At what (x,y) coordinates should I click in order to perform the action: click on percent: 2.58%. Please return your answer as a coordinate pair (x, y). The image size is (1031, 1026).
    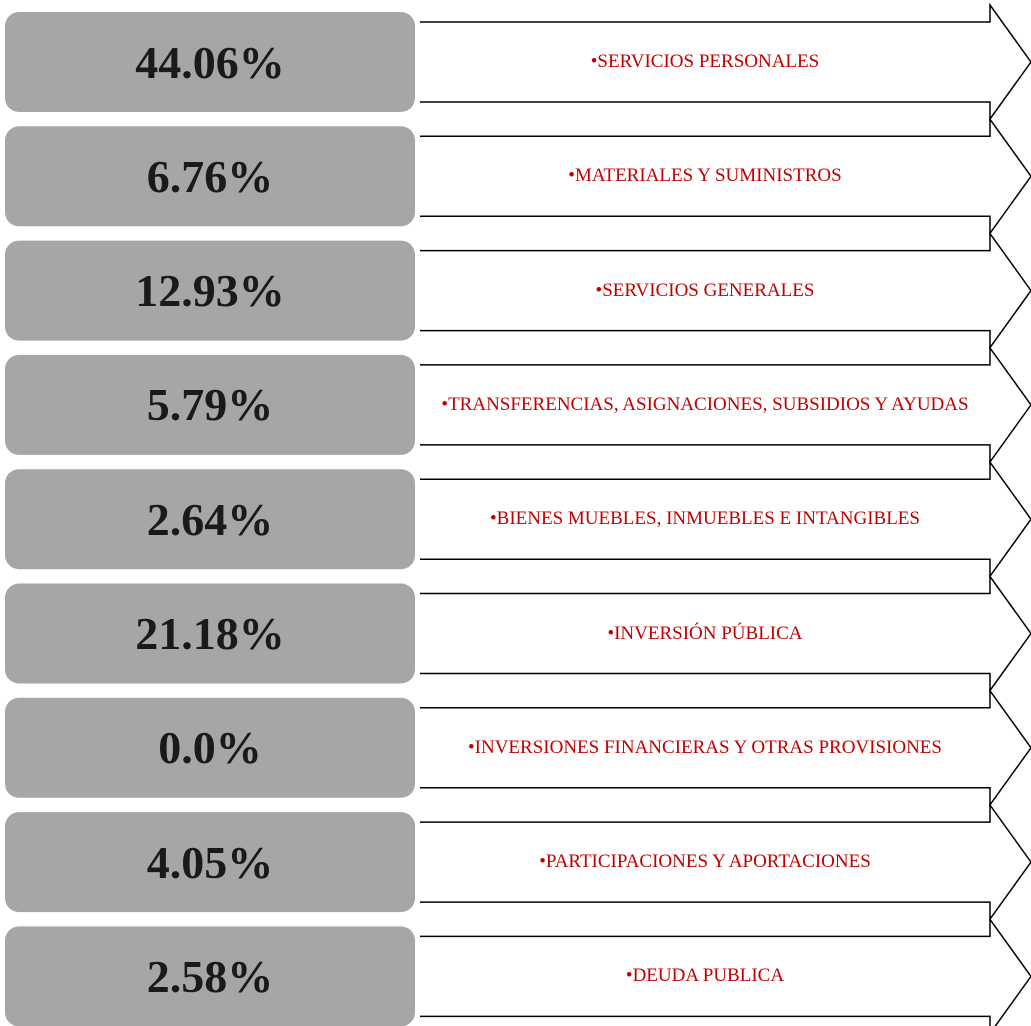
    Looking at the image, I should click on (210, 976).